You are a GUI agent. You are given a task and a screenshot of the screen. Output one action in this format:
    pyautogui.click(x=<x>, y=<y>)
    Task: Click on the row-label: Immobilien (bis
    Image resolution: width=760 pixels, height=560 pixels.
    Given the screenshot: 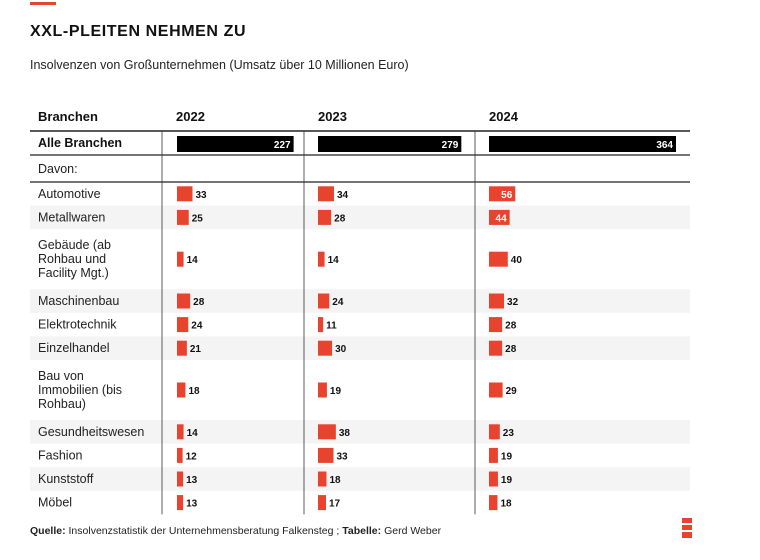 What is the action you would take?
    pyautogui.click(x=80, y=390)
    